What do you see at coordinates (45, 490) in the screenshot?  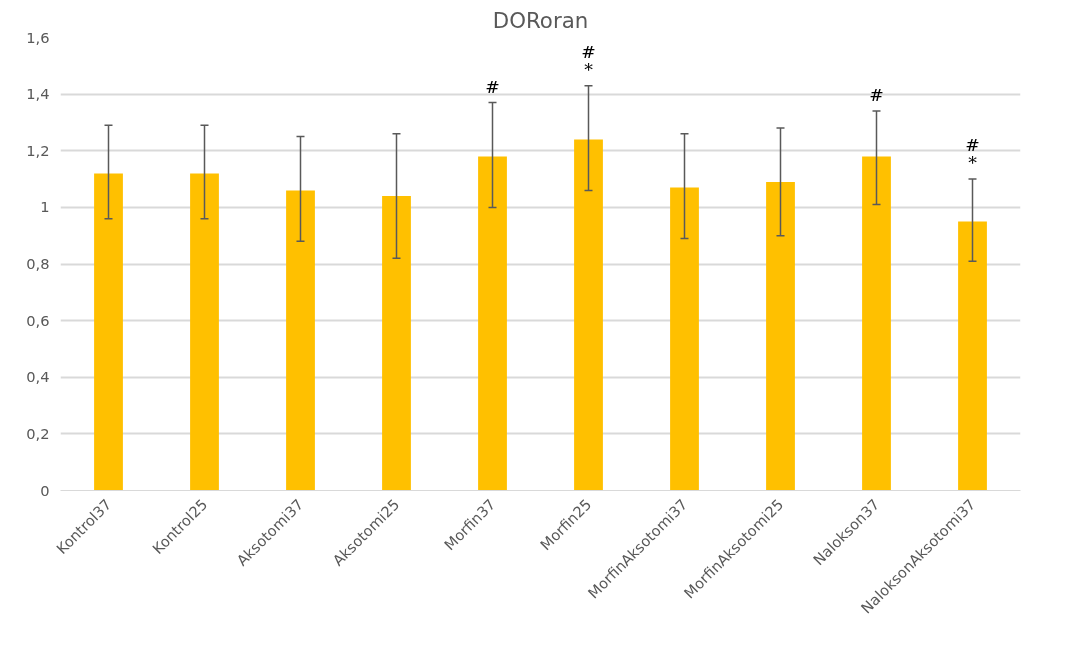 I see `y-tick-label: 0` at bounding box center [45, 490].